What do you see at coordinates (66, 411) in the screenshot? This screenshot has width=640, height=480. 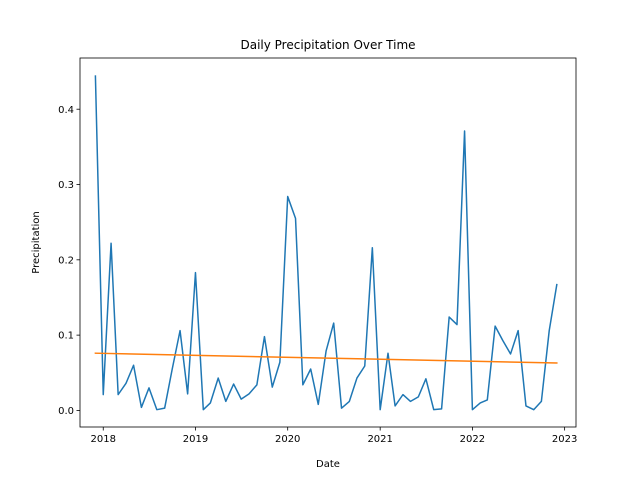 I see `y-tick-label: 0.0` at bounding box center [66, 411].